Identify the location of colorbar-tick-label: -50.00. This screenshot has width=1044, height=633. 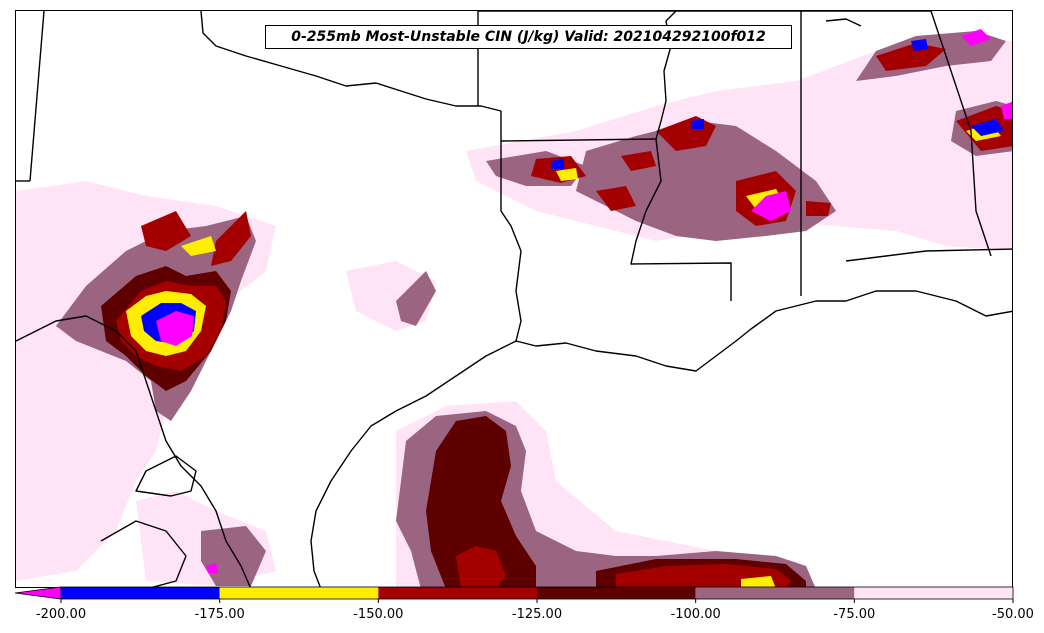
(1013, 614).